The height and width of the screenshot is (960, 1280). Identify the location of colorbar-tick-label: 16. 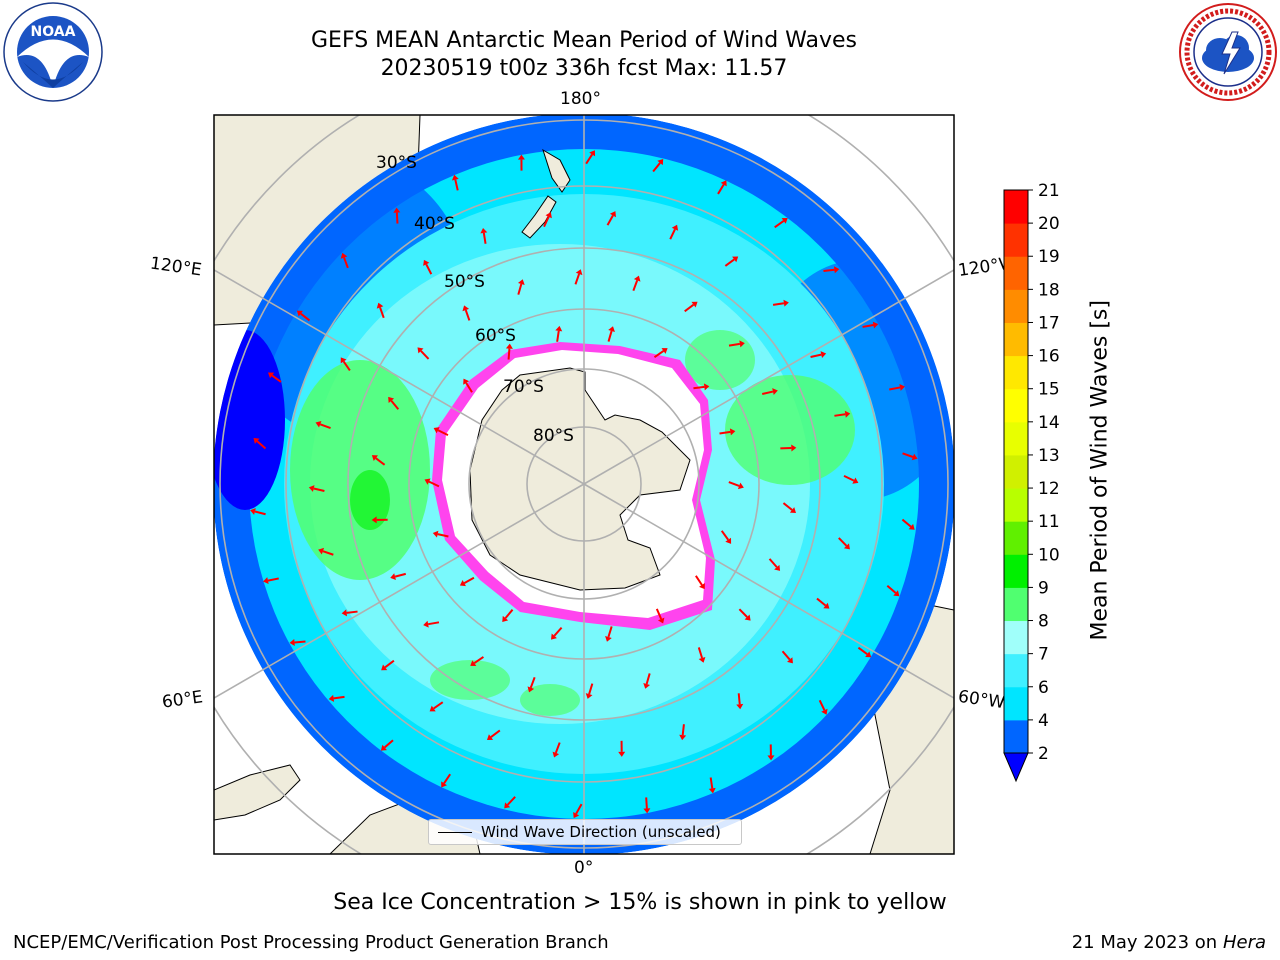
(1049, 357).